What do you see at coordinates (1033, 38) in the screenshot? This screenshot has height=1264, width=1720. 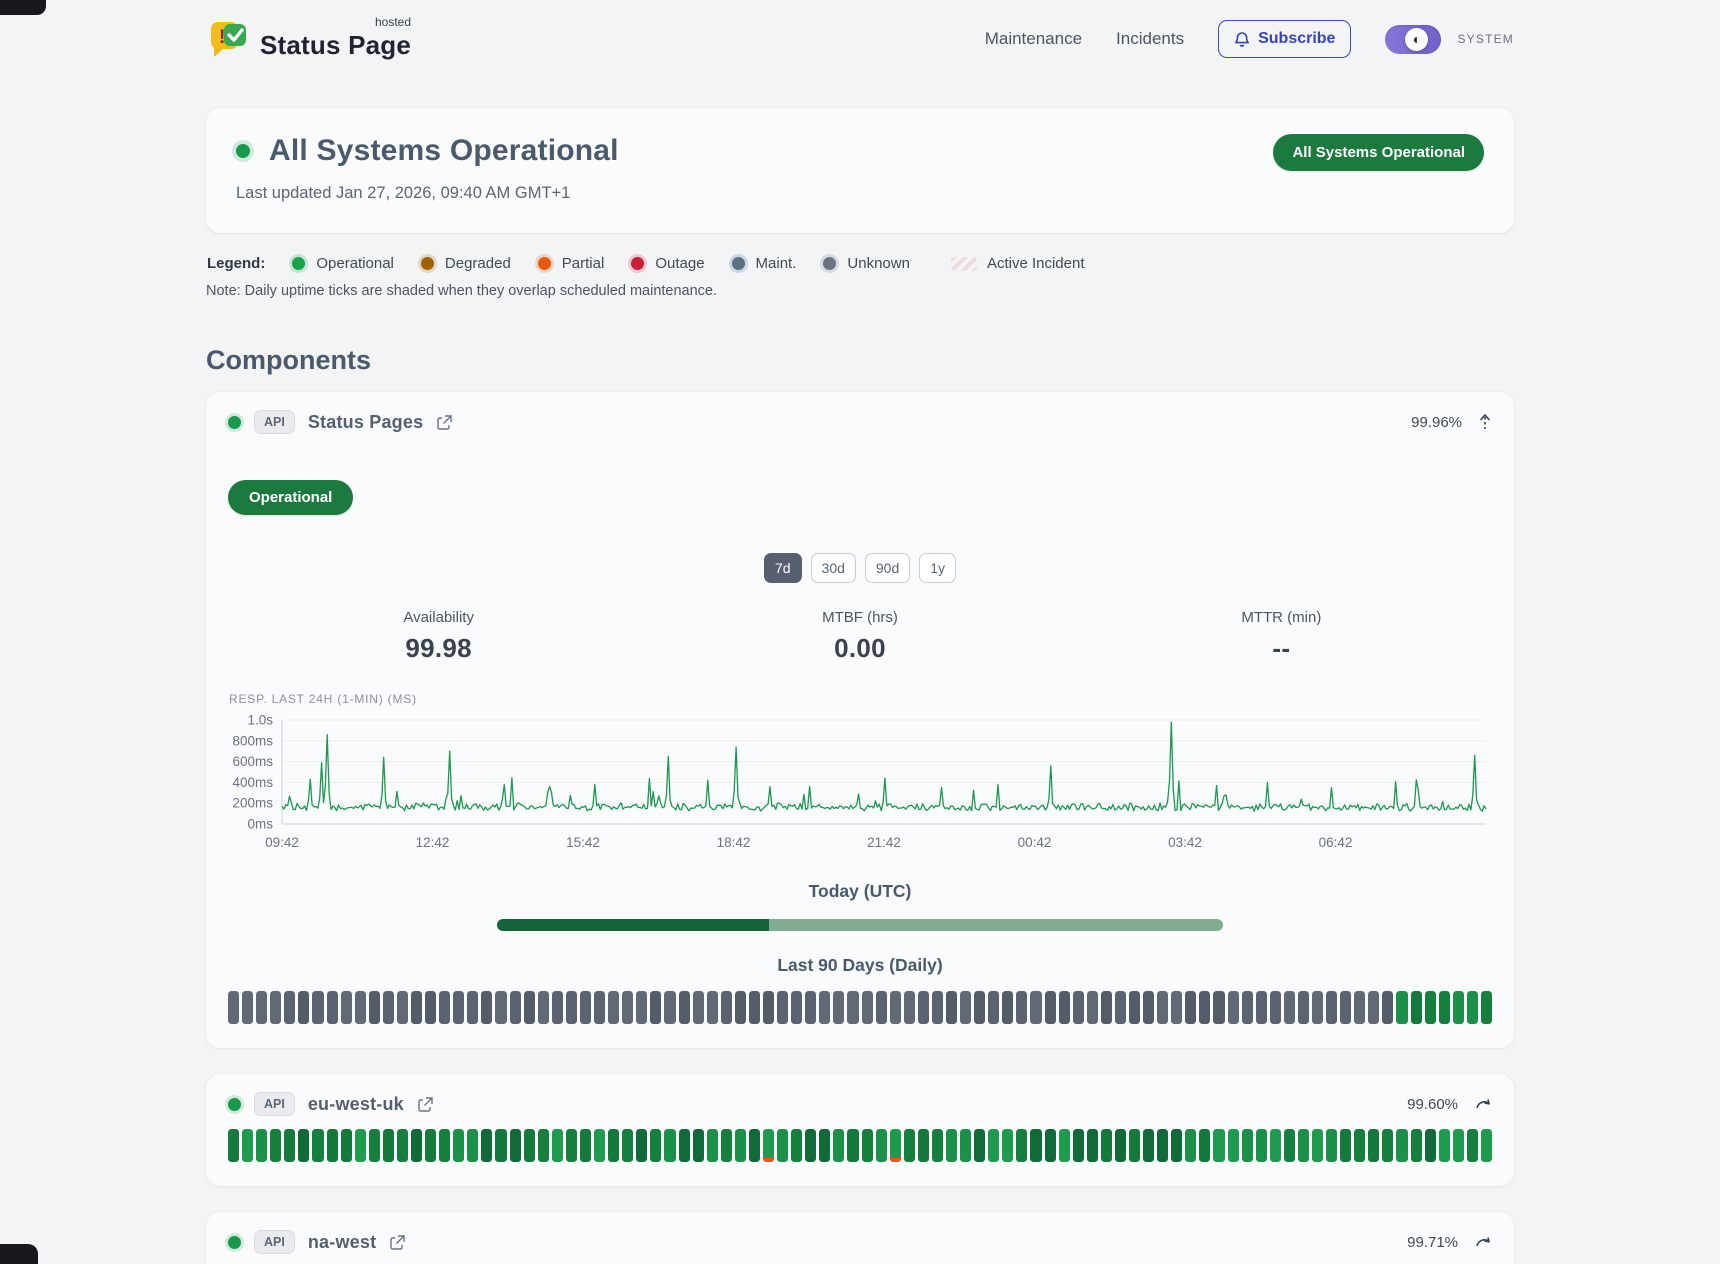 I see `nav-maintenance: Maintenance` at bounding box center [1033, 38].